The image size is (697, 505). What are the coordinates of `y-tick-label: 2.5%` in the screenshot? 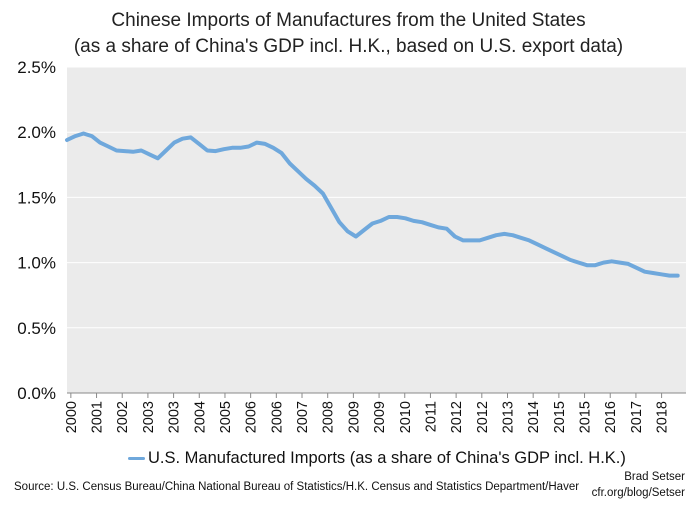 It's located at (36, 67).